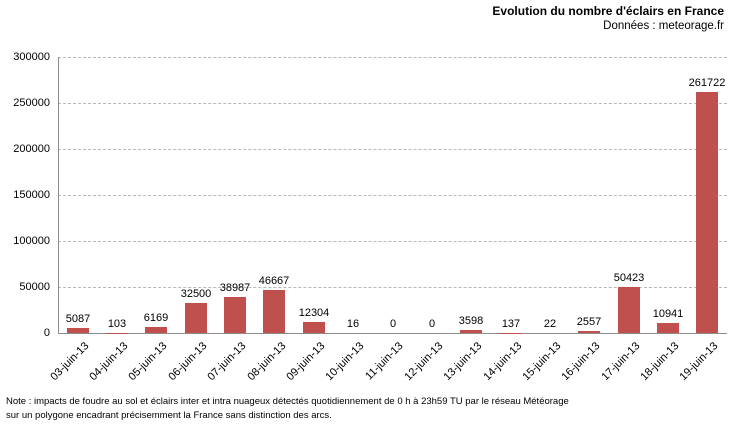 This screenshot has width=729, height=434. What do you see at coordinates (384, 361) in the screenshot?
I see `x-axis-label: 11-juin-13` at bounding box center [384, 361].